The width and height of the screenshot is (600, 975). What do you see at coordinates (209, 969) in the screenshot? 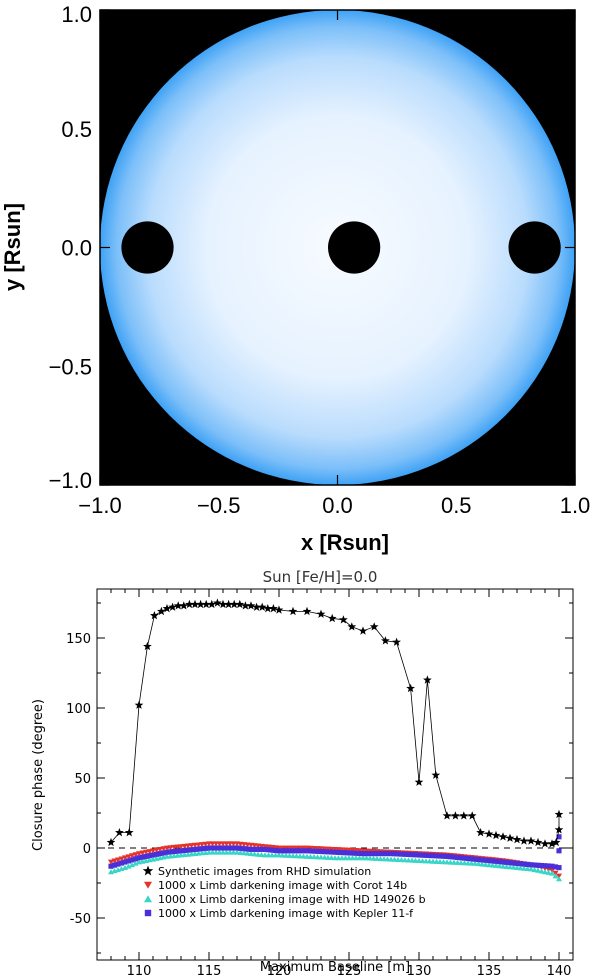
I see `x-tick-label: 115` at bounding box center [209, 969].